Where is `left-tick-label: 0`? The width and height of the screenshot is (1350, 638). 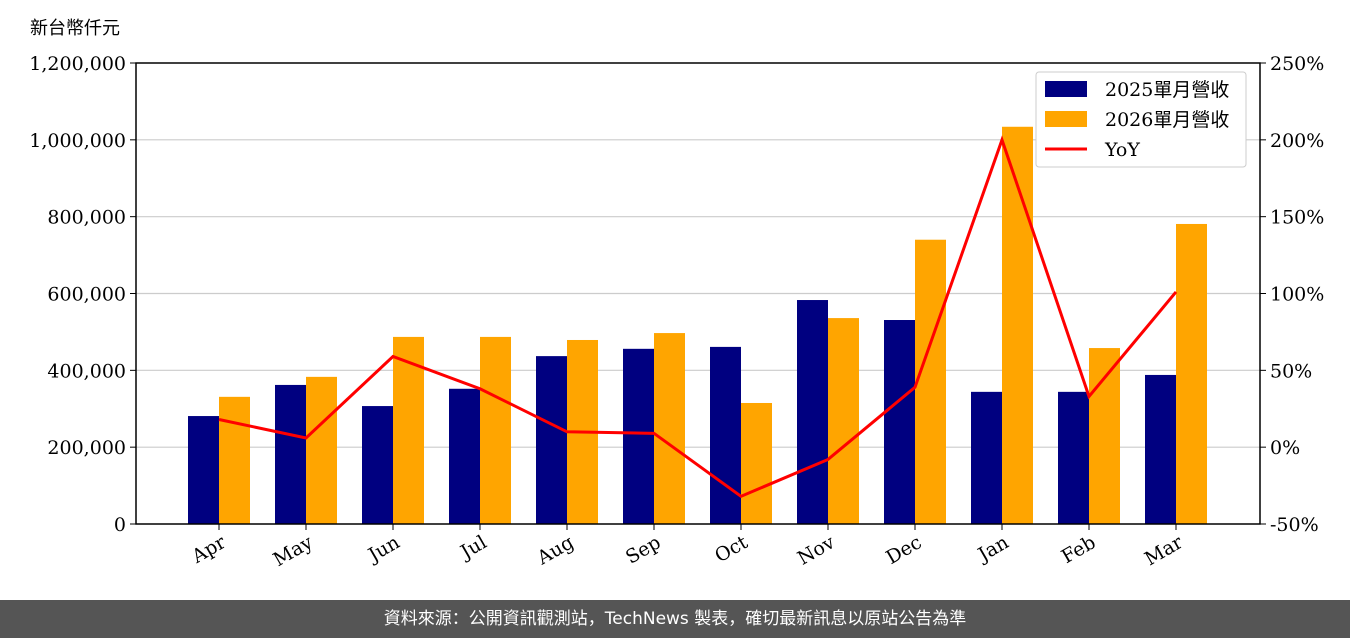 left-tick-label: 0 is located at coordinates (120, 525).